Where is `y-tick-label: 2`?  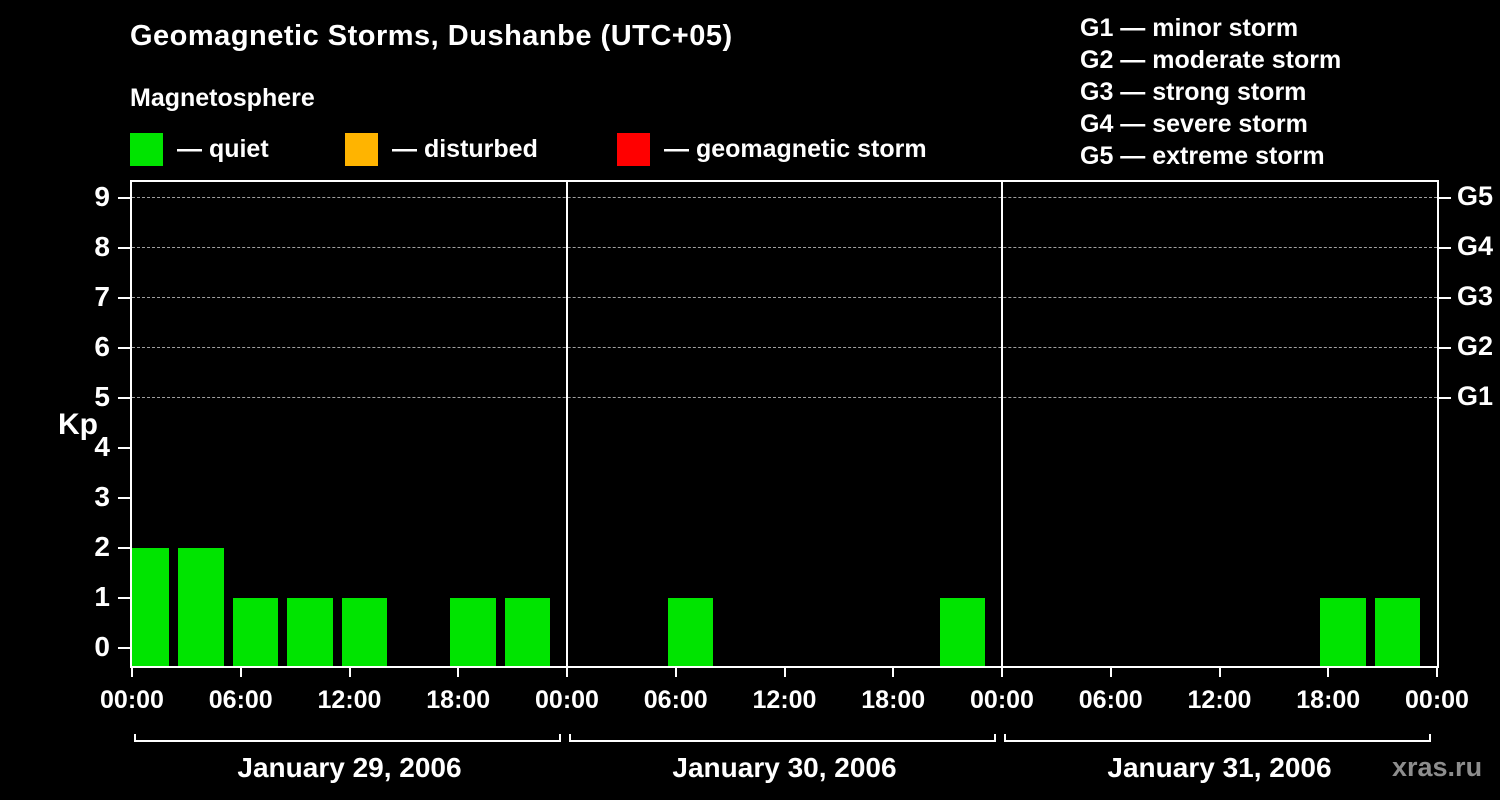
y-tick-label: 2 is located at coordinates (102, 546).